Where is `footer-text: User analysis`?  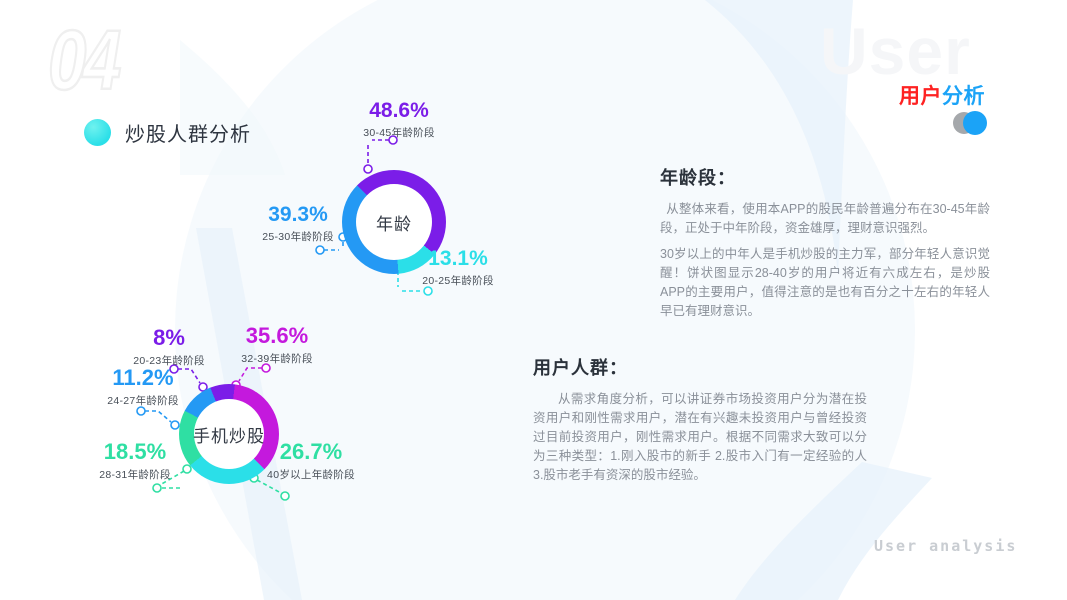 footer-text: User analysis is located at coordinates (946, 546).